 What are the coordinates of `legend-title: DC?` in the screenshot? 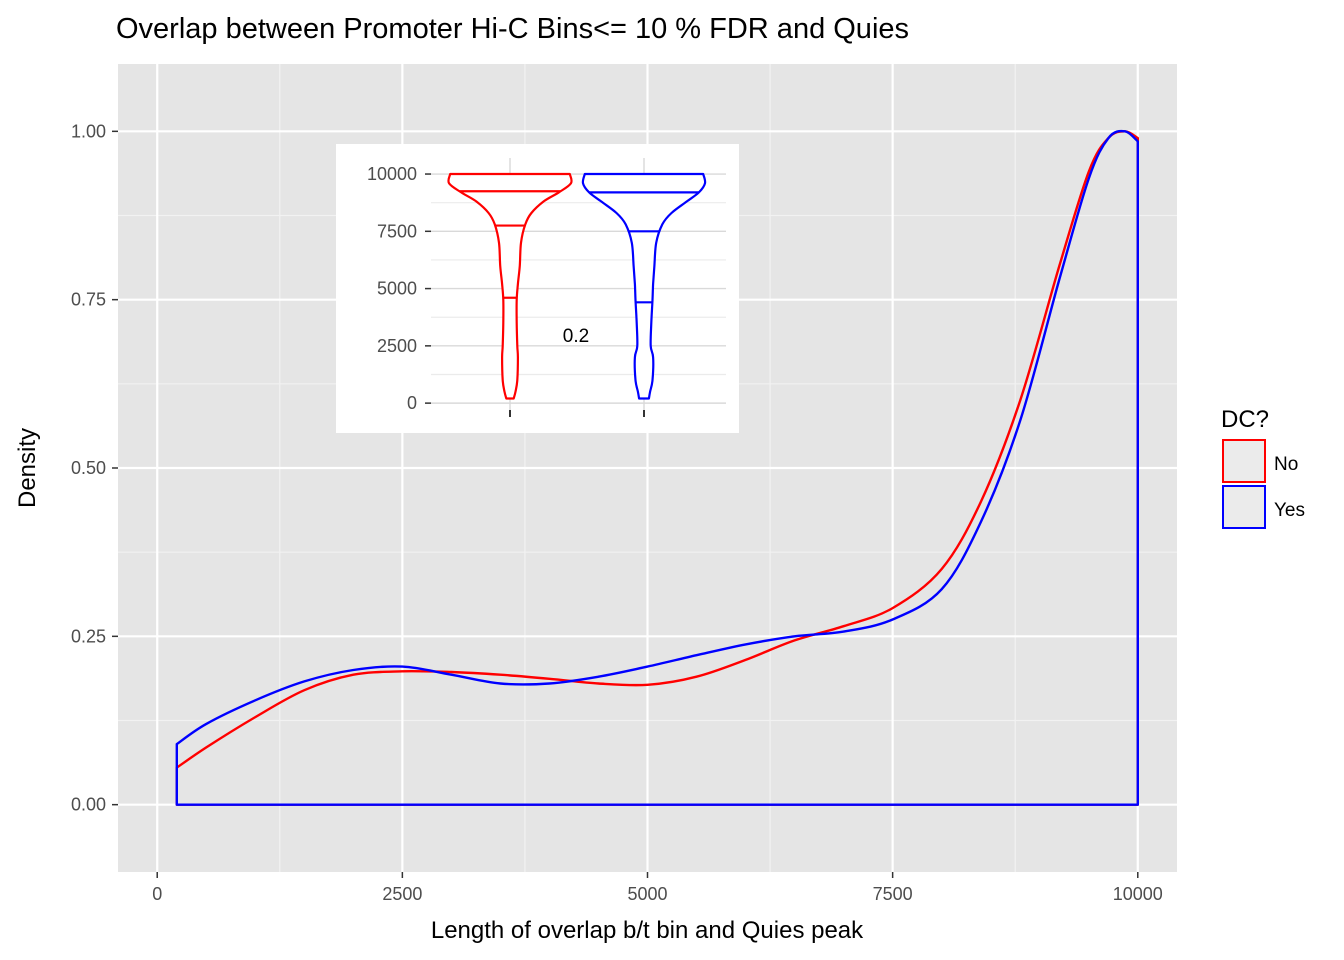 It's located at (1245, 419).